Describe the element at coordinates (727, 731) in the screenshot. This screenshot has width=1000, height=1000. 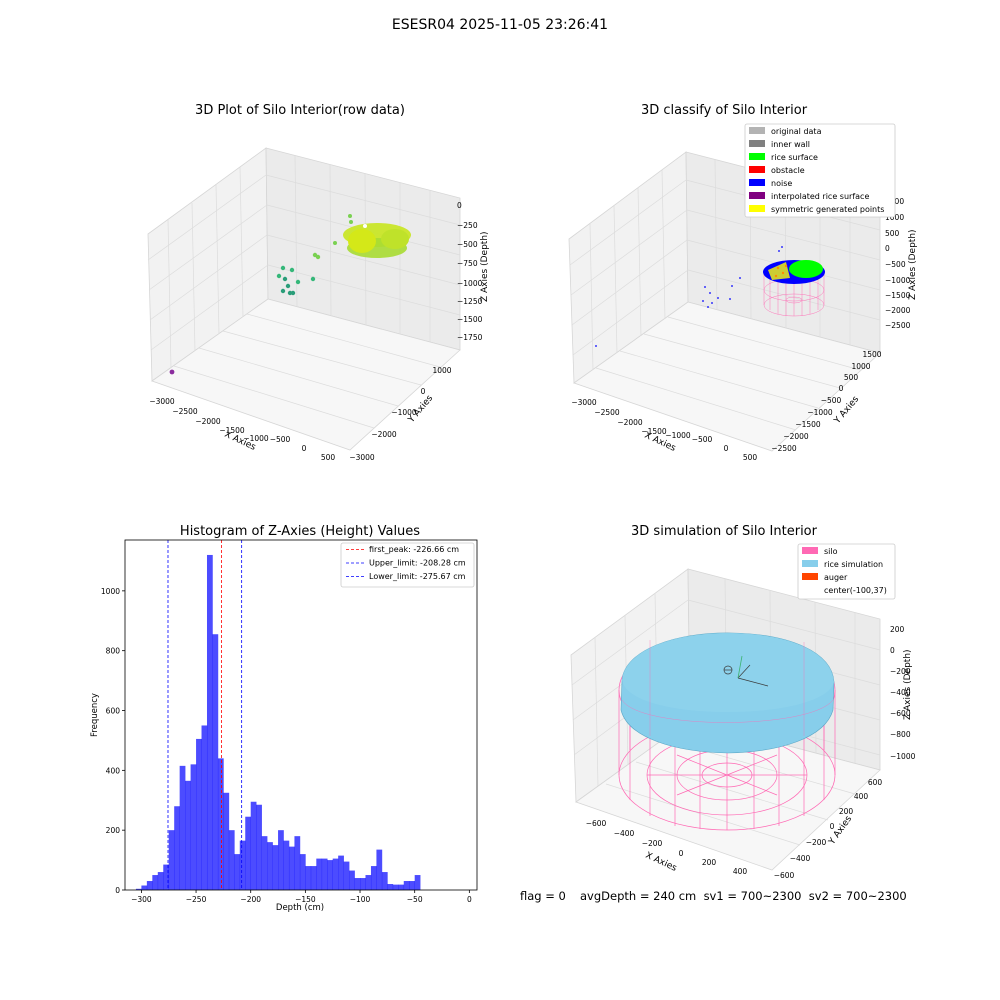
I see `panel4-silo-model` at that location.